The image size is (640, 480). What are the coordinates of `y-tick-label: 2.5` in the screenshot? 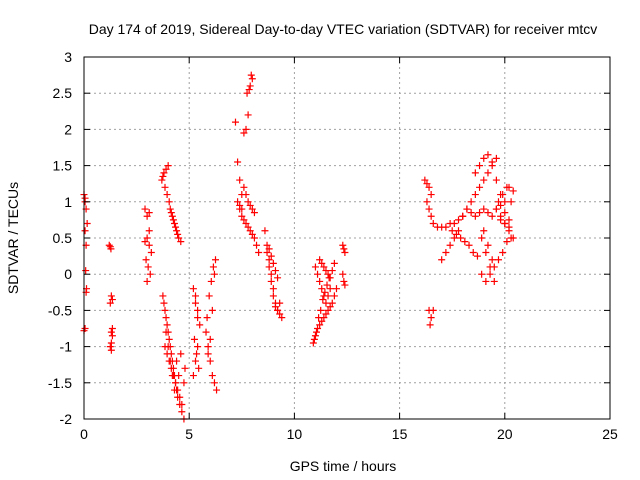 It's located at (63, 93).